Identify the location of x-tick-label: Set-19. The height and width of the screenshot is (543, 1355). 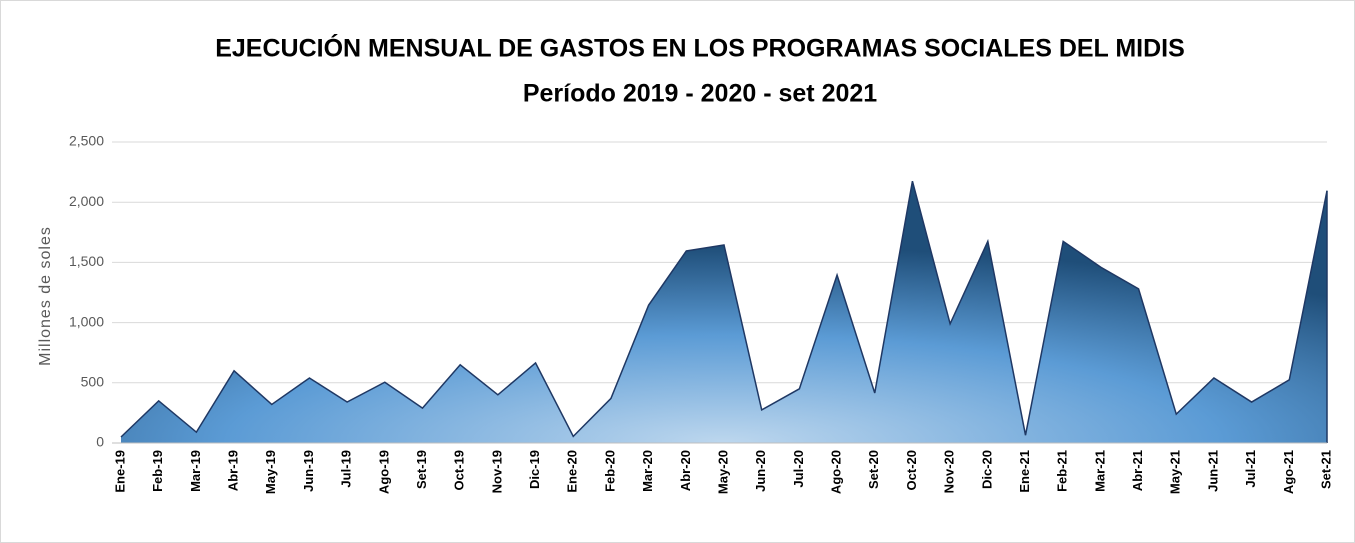
(421, 469).